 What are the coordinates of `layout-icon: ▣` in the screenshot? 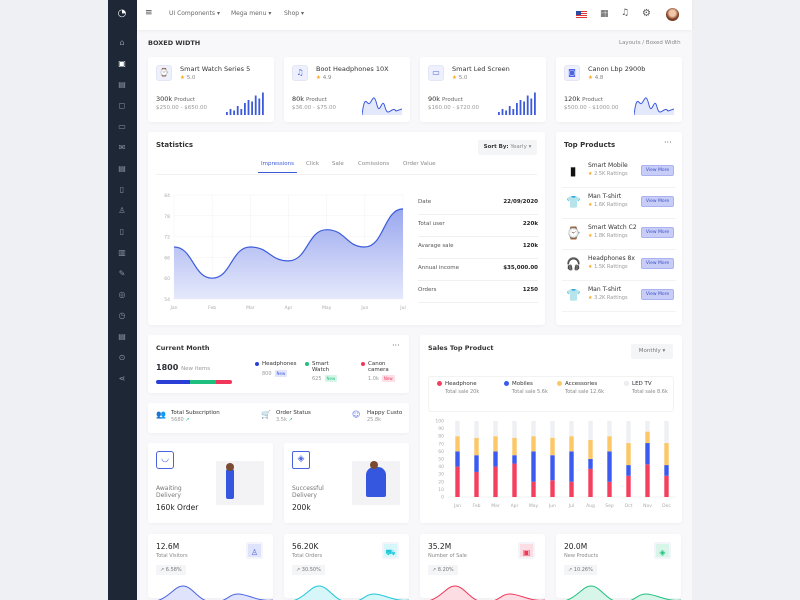 It's located at (122, 63).